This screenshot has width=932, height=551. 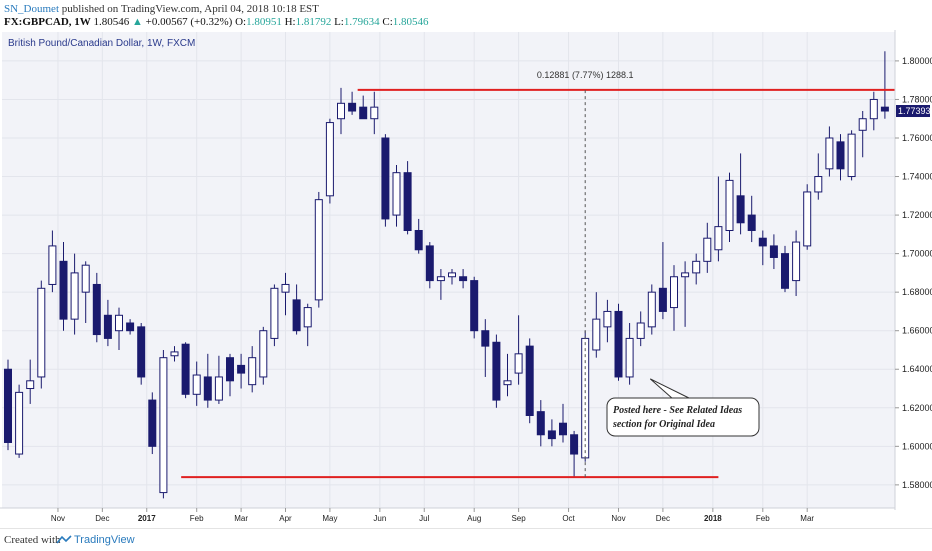 What do you see at coordinates (663, 518) in the screenshot?
I see `time-tick-label: Dec` at bounding box center [663, 518].